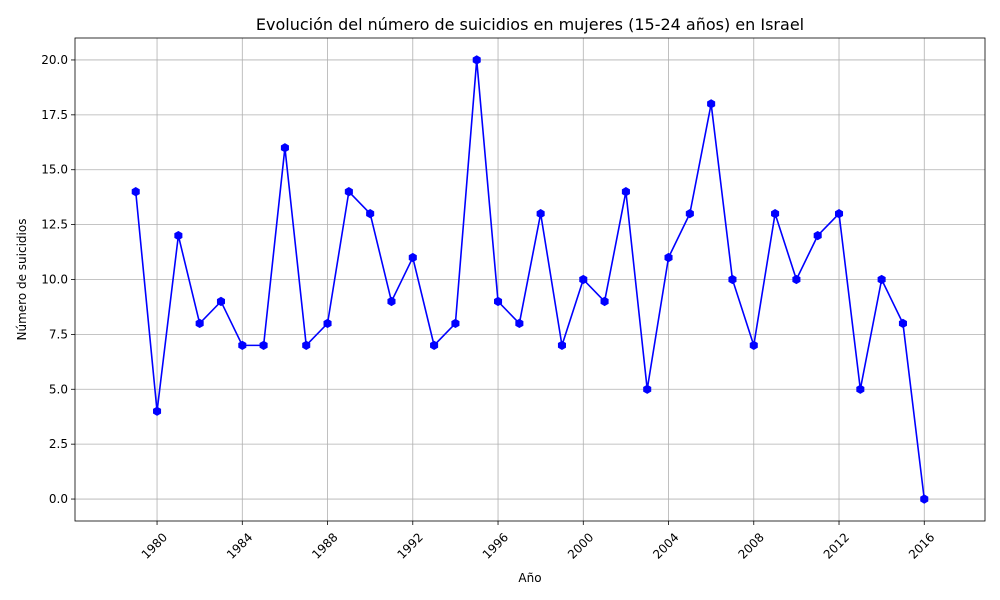  I want to click on x-tick-label: 2016, so click(921, 545).